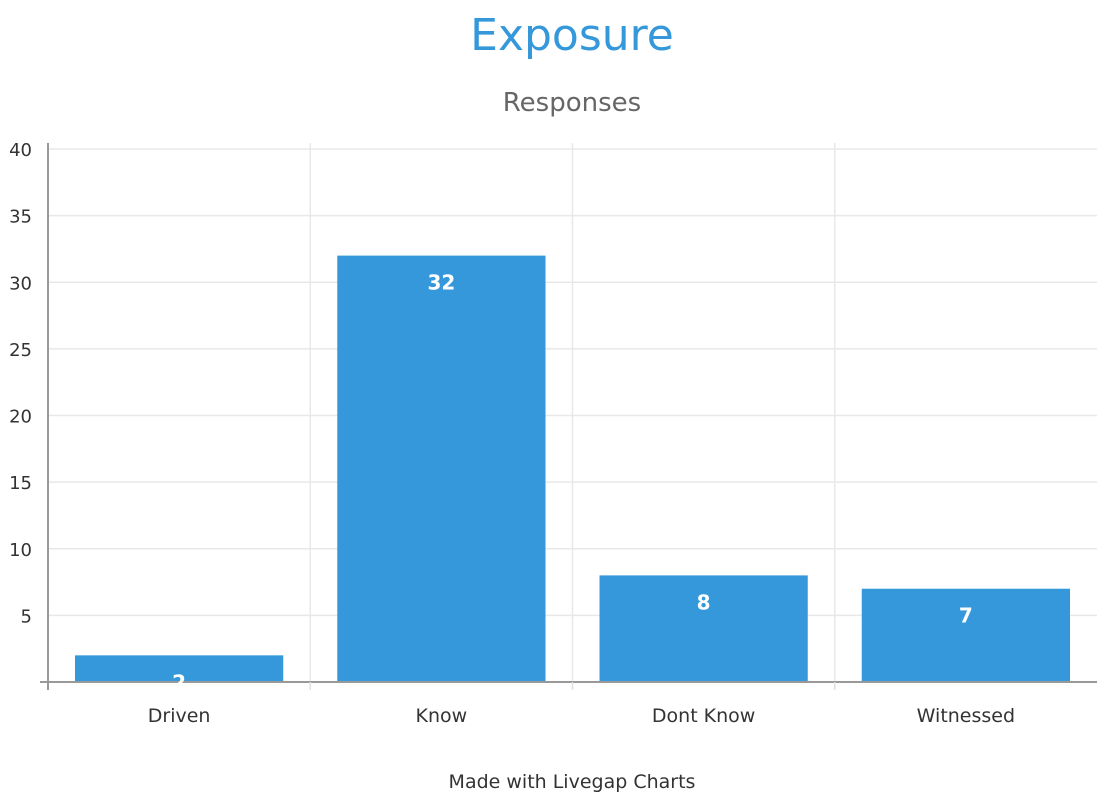  Describe the element at coordinates (20, 350) in the screenshot. I see `y-tick-label: 25` at that location.